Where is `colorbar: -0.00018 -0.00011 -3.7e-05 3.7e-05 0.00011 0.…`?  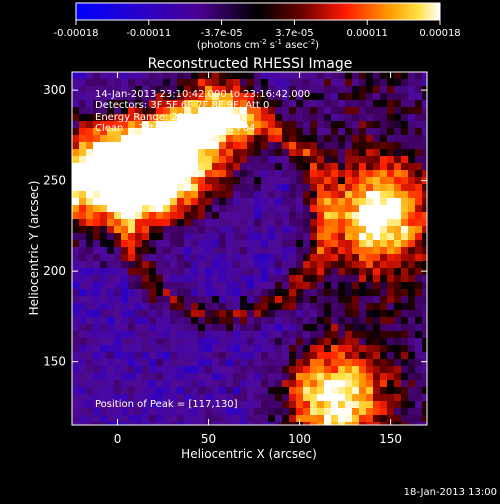
colorbar: -0.00018 -0.00011 -3.7e-05 3.7e-05 0.00011 0.… is located at coordinates (257, 26).